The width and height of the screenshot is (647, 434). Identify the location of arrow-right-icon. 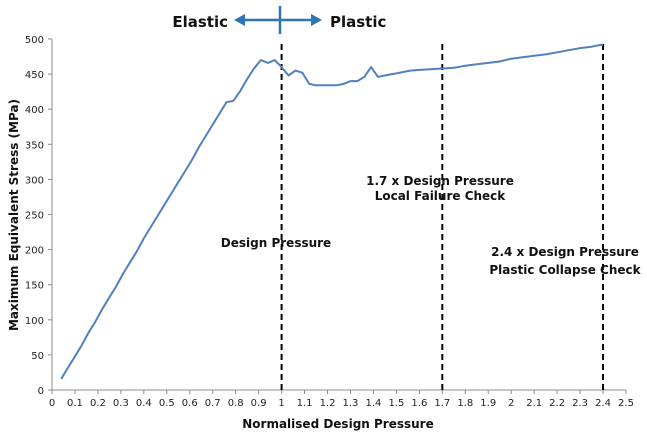
(316, 20).